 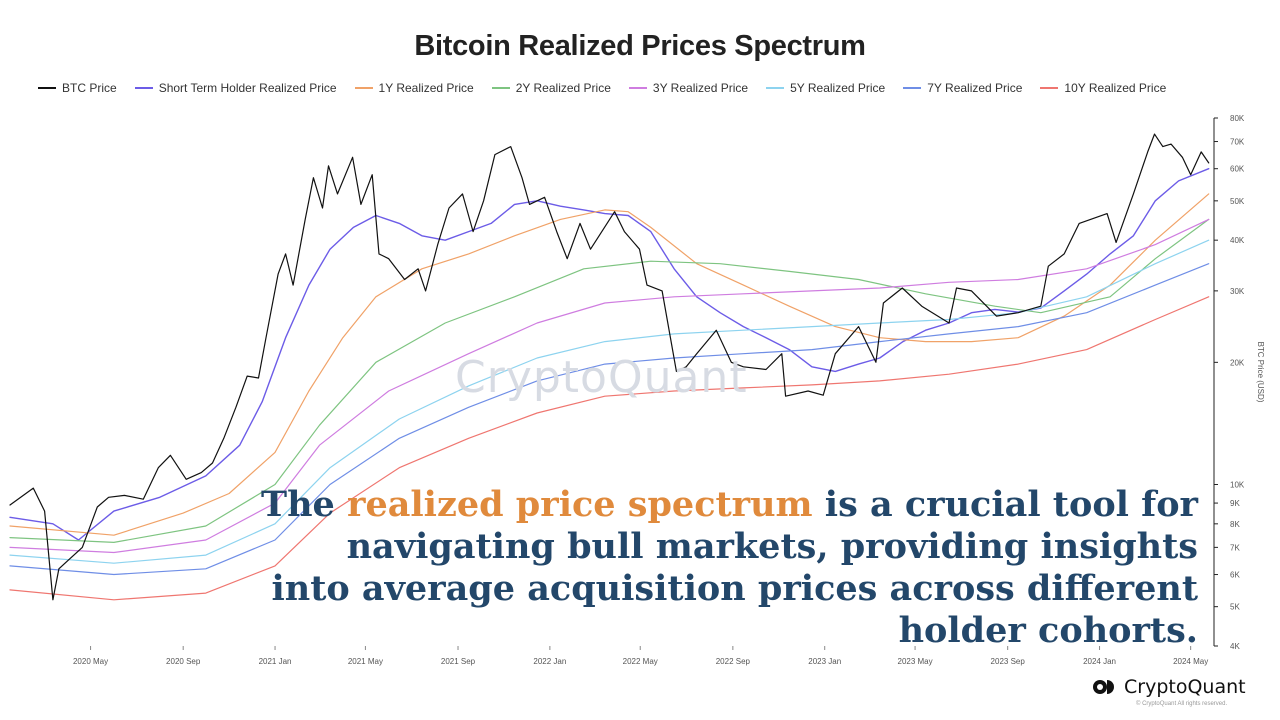 I want to click on legend-item: 1Y Realized Price, so click(x=414, y=88).